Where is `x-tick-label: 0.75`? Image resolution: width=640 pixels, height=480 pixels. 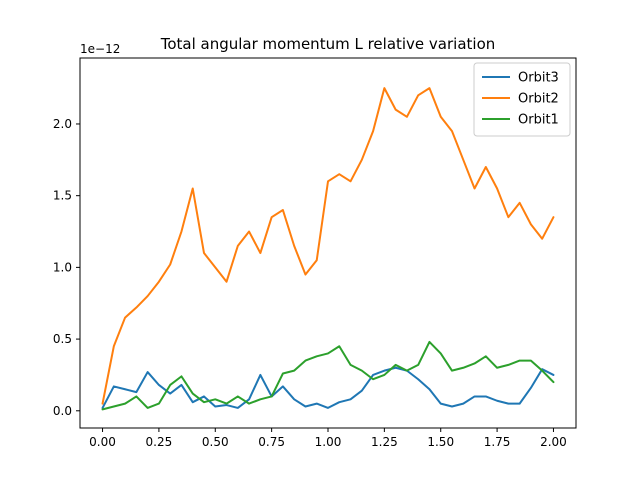
x-tick-label: 0.75 is located at coordinates (271, 442).